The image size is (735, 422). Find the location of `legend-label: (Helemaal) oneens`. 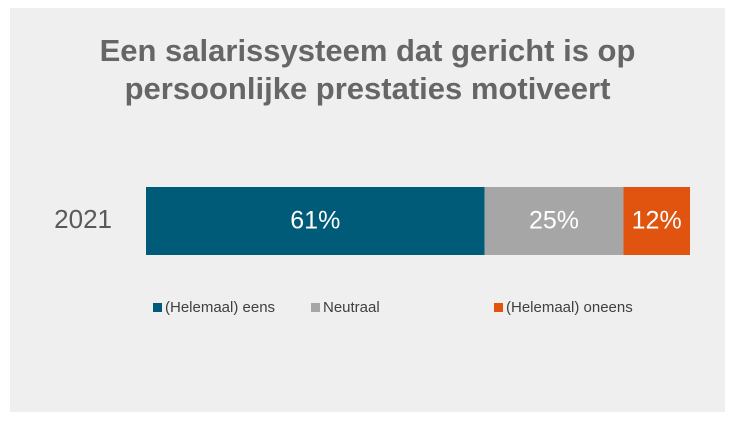

legend-label: (Helemaal) oneens is located at coordinates (569, 307).